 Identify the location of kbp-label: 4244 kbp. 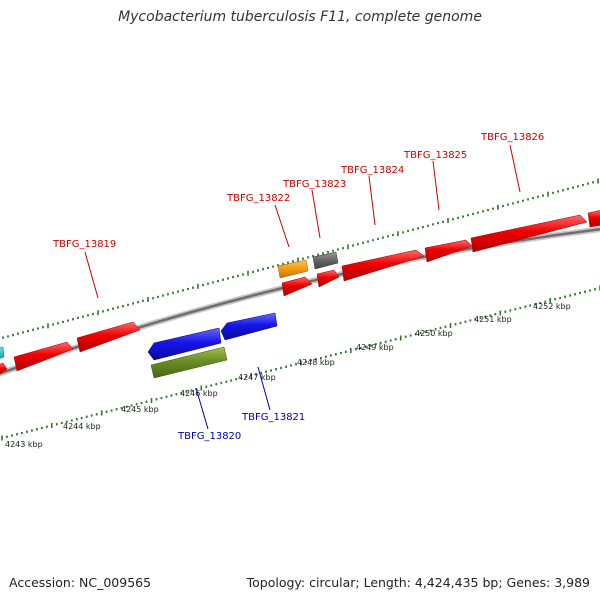
(82, 426).